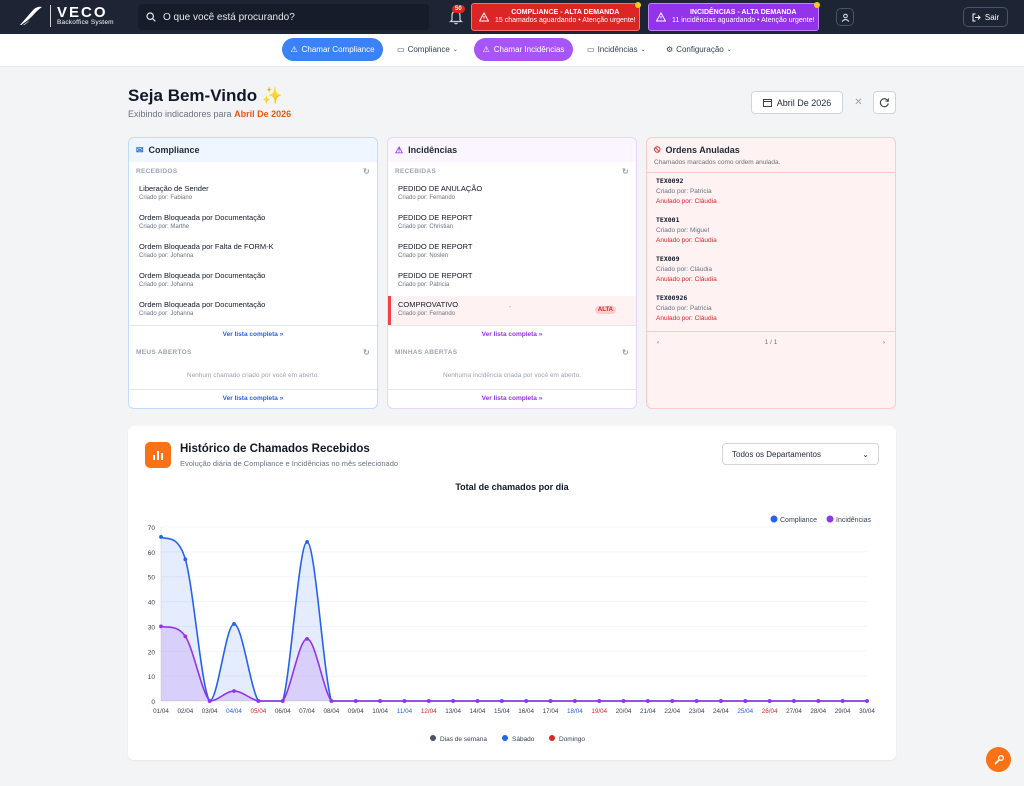 Image resolution: width=1024 pixels, height=786 pixels. I want to click on compliance-card-header: ✉ Compliance, so click(253, 150).